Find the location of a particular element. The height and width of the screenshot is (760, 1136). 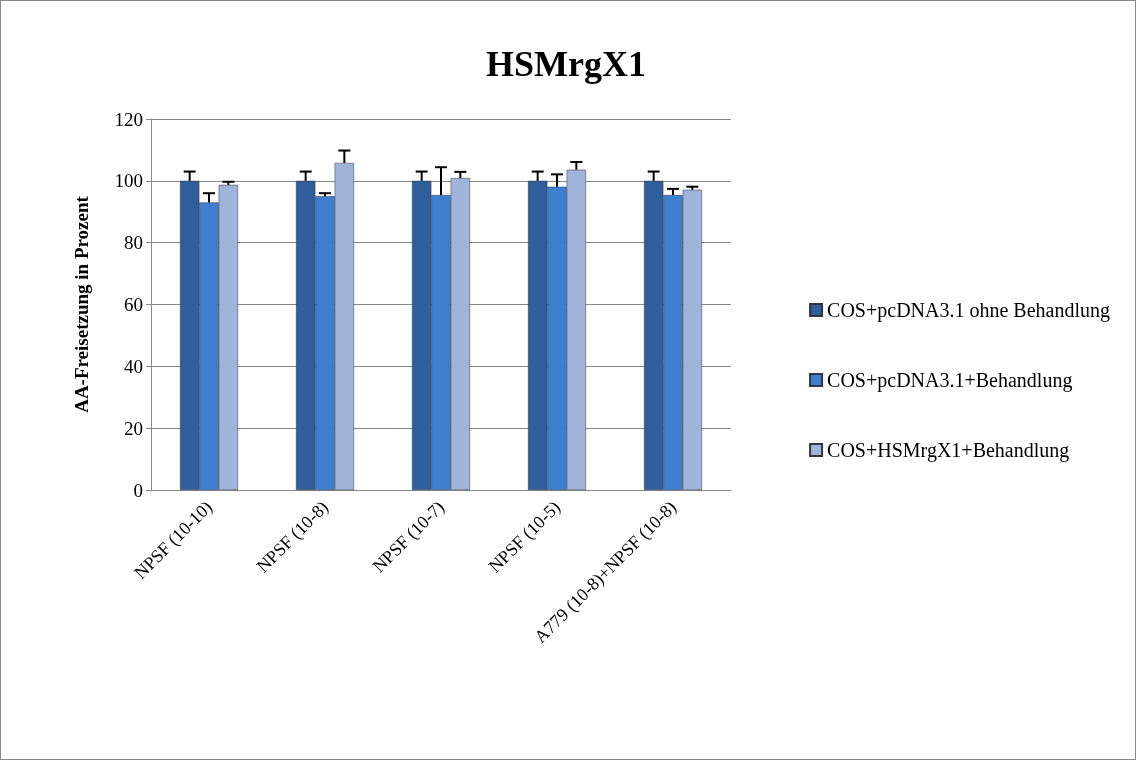

legend-label: COS+HSMrgX1+Behandlung is located at coordinates (948, 450).